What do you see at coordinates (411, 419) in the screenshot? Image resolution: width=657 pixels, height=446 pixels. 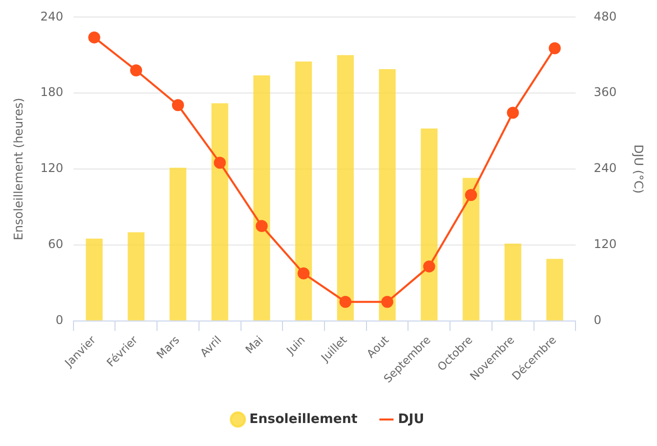 I see `legend-label: DJU` at bounding box center [411, 419].